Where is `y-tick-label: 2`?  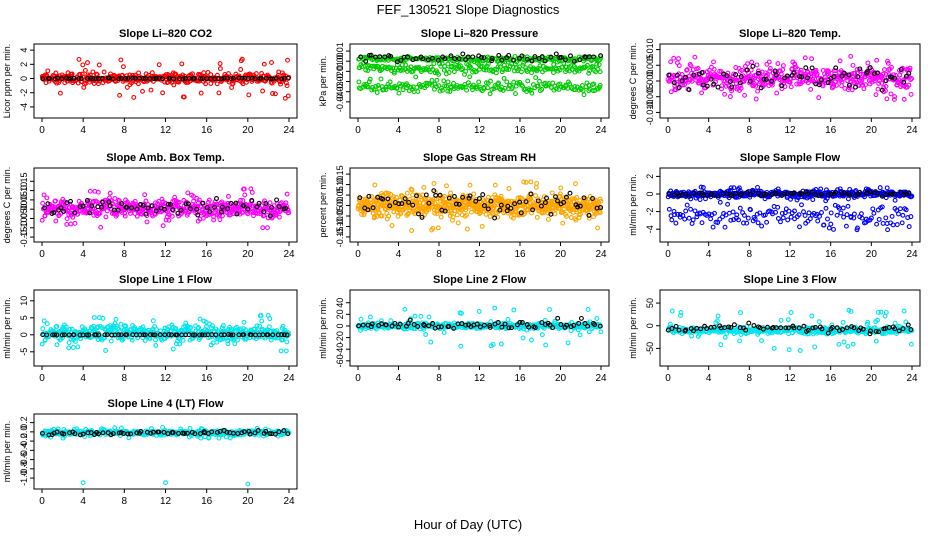
y-tick-label: 2 is located at coordinates (650, 176).